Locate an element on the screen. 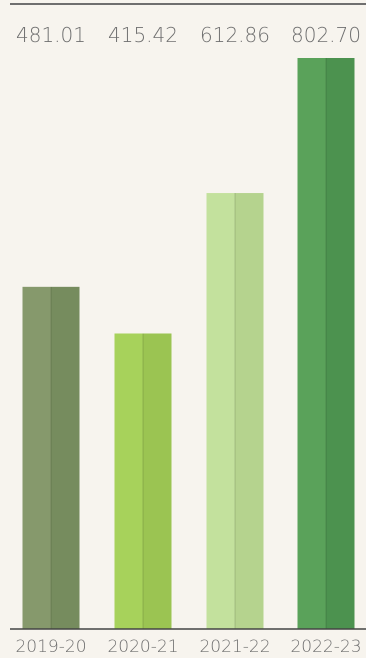 Image resolution: width=366 pixels, height=658 pixels. value-label-2020-21: 415.42 is located at coordinates (143, 35).